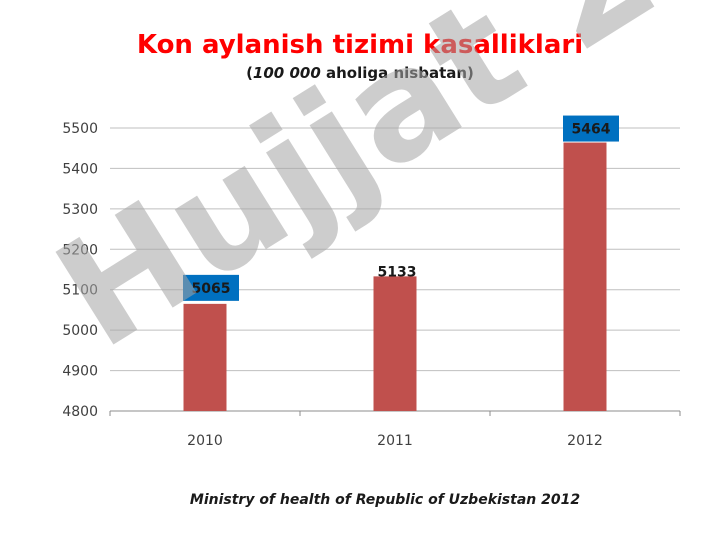  I want to click on data-label: 5464, so click(591, 130).